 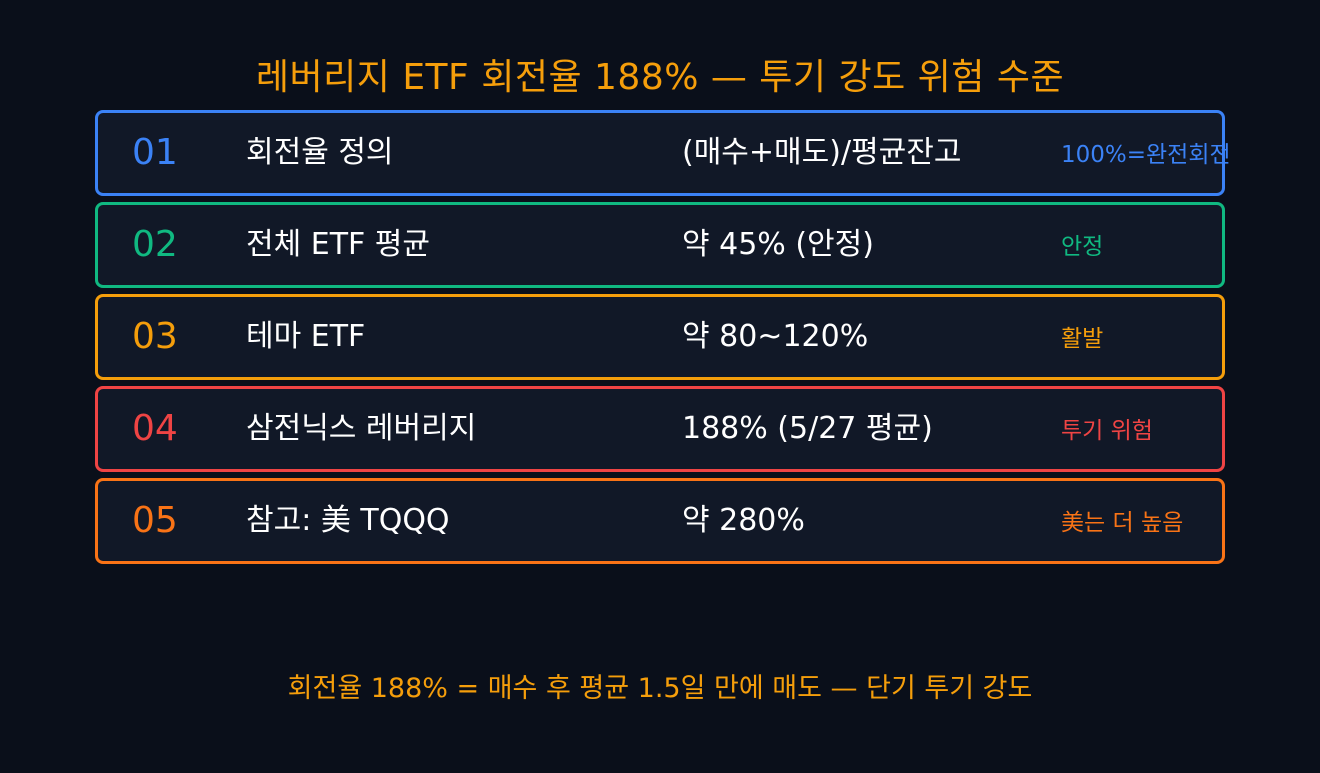 I want to click on item-label: 회전율 정의, so click(x=320, y=152).